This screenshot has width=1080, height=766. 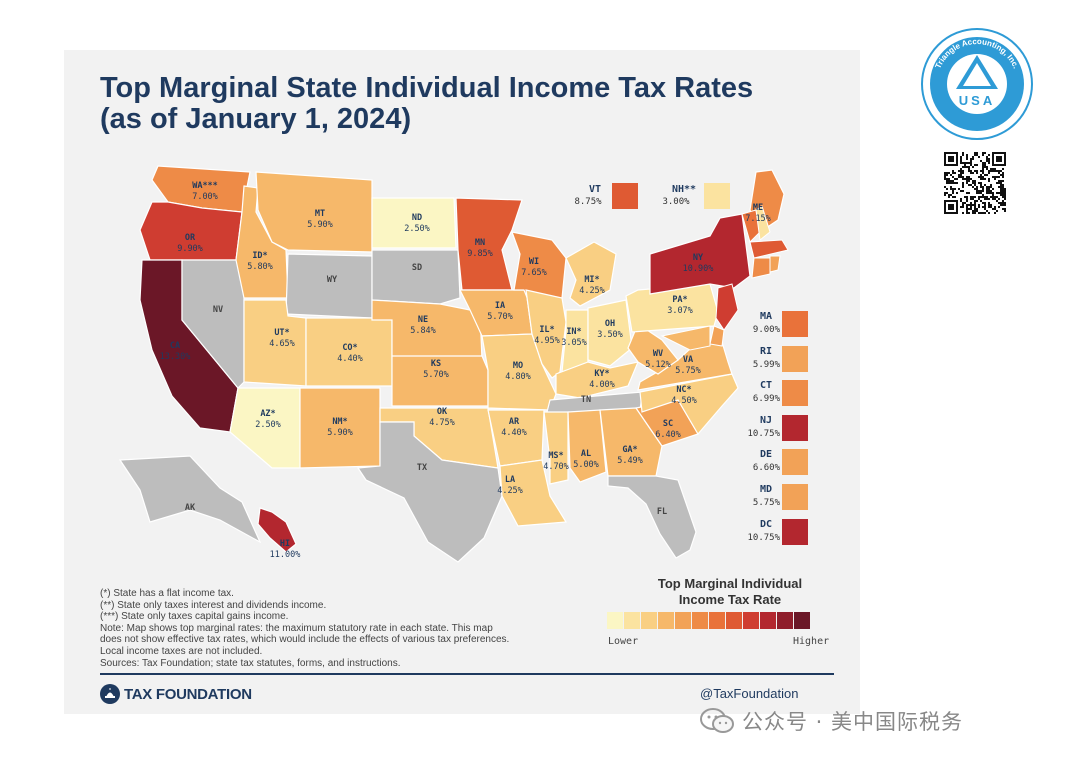 I want to click on state-rate-label: 7.65%, so click(x=534, y=273).